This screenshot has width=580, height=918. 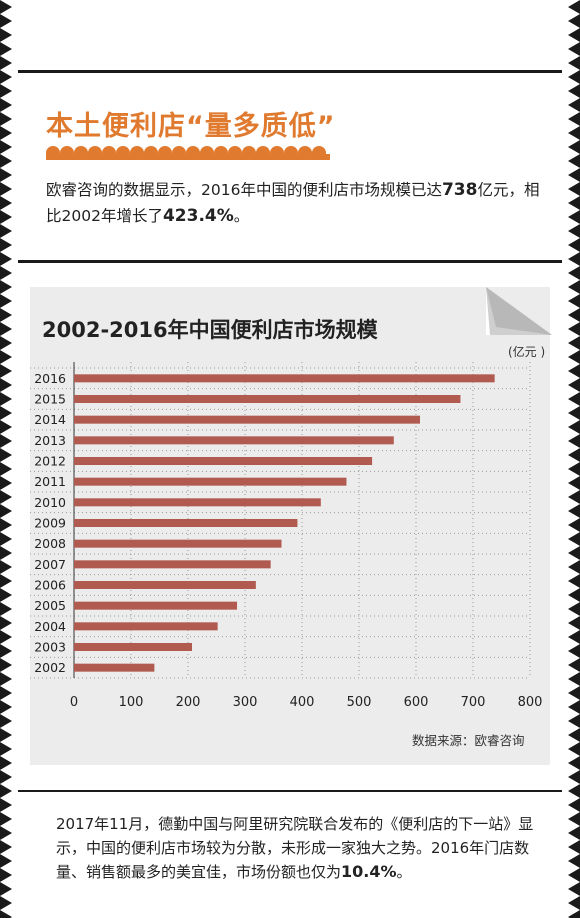 I want to click on intro-text-b: 亿元，相比2002年增长了, so click(x=293, y=203).